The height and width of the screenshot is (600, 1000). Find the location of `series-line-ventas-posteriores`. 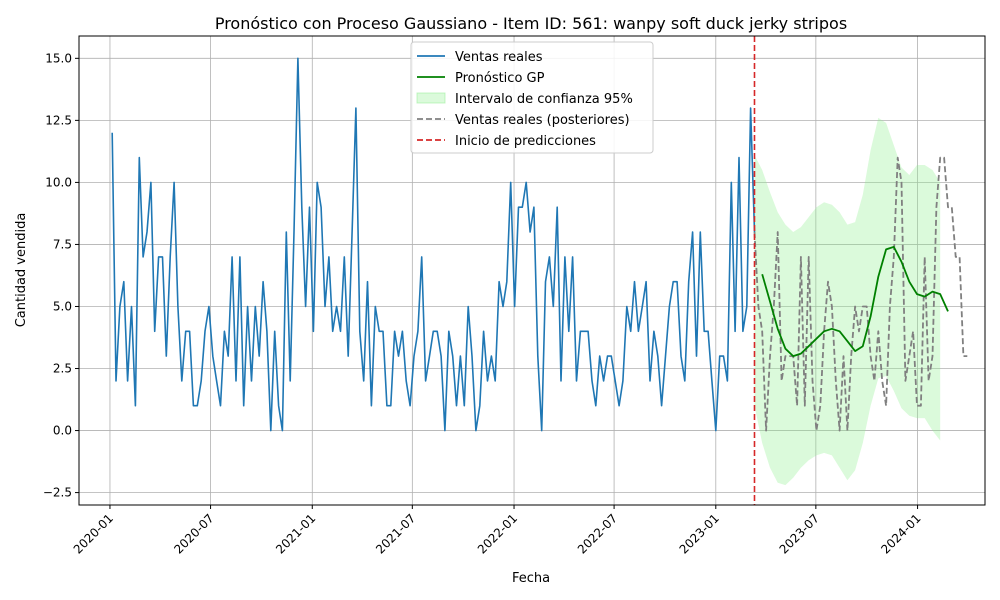

series-line-ventas-posteriores is located at coordinates (860, 294).